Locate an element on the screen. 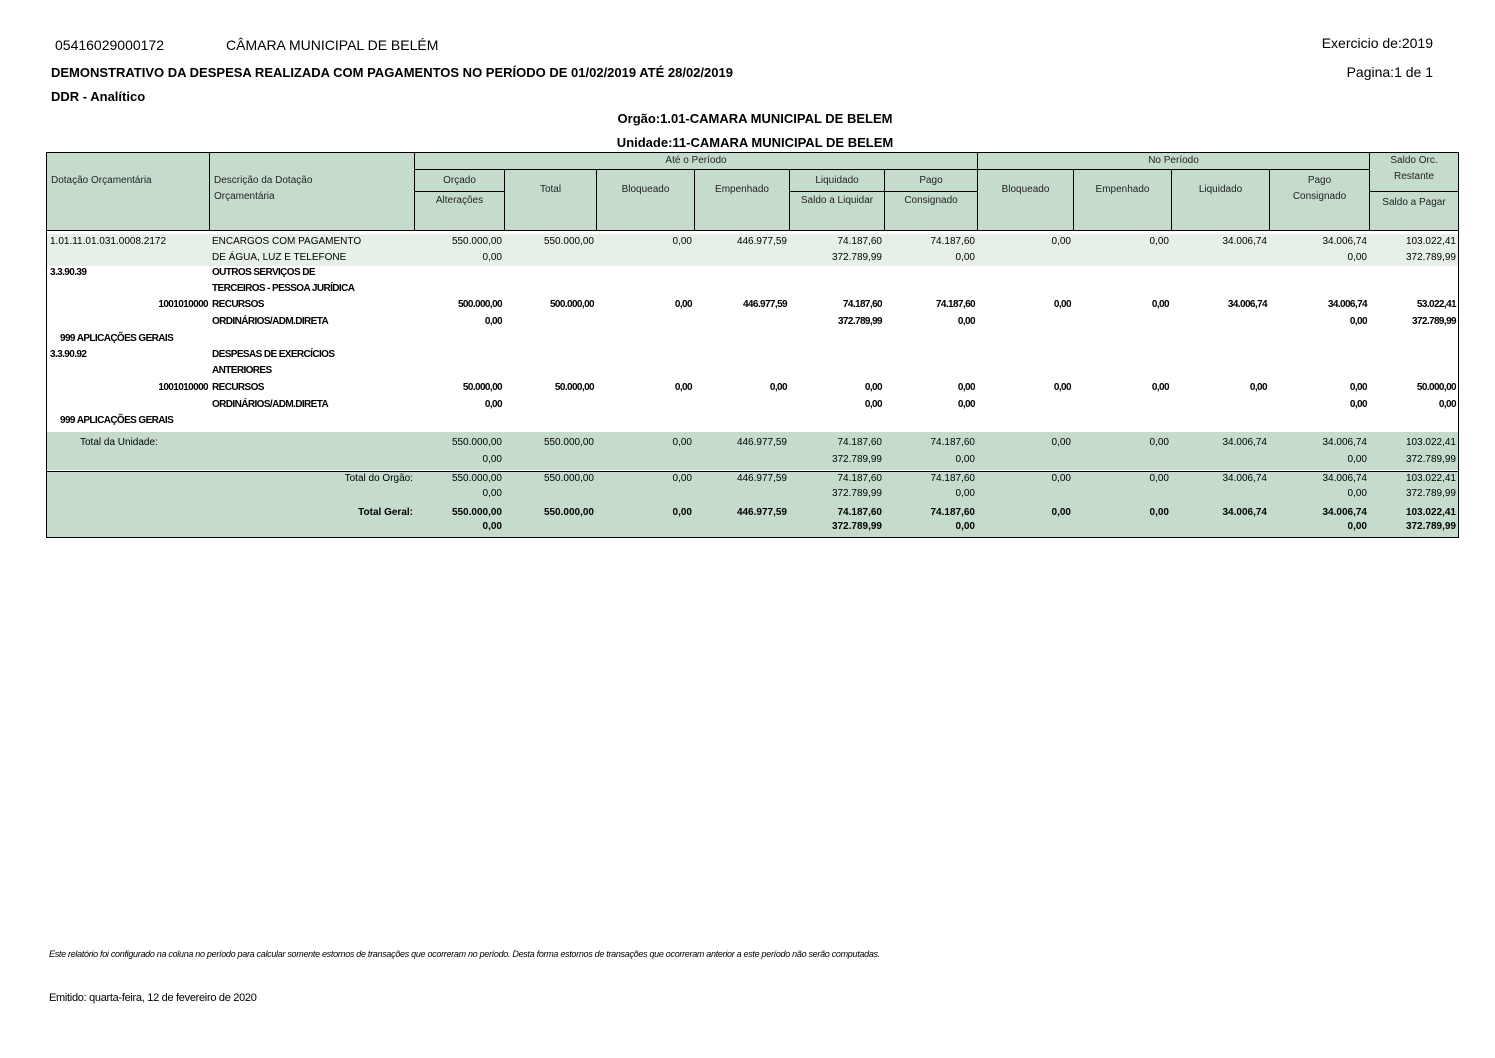 The height and width of the screenshot is (1058, 1495). exercicio: Exercicio de:2019 is located at coordinates (1377, 43).